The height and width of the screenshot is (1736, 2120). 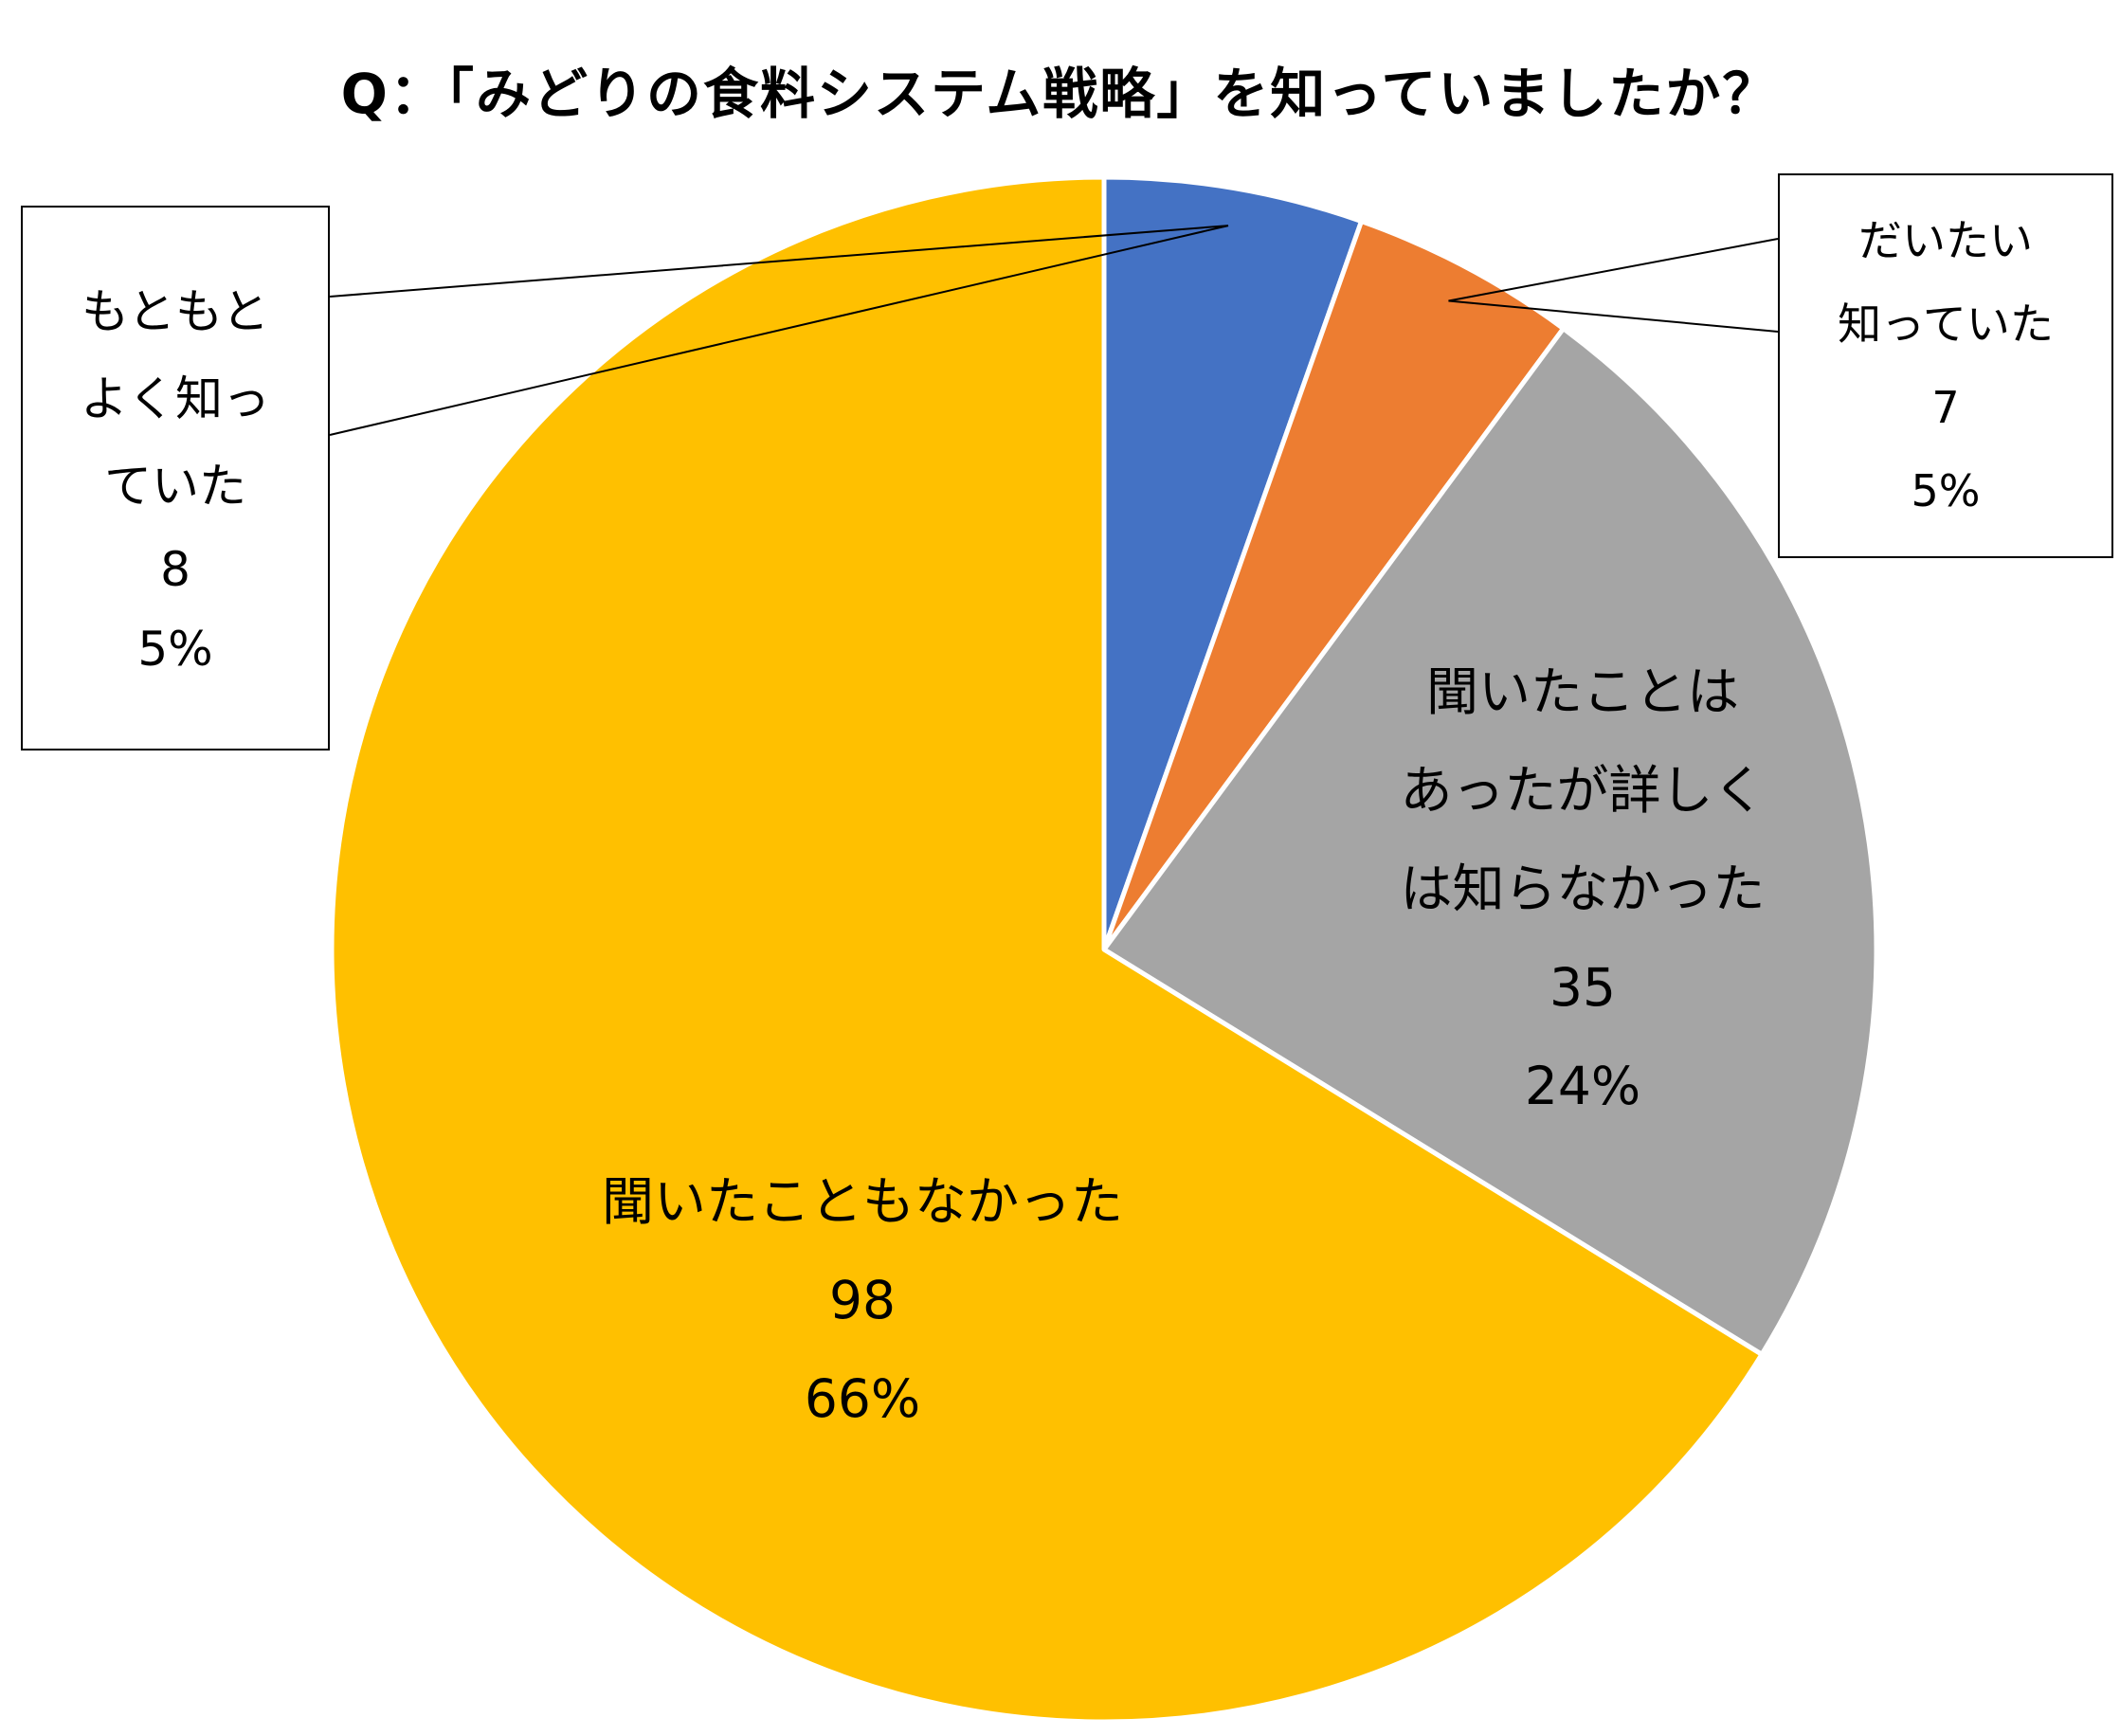 I want to click on slice-3-label-line-1: 聞いたこともなかった, so click(x=862, y=1201).